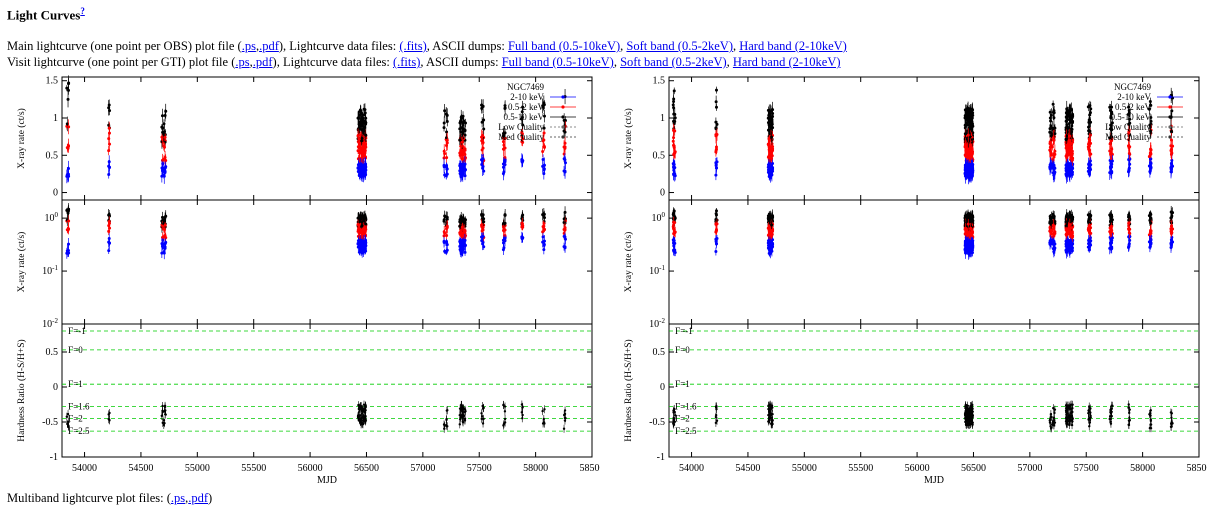  Describe the element at coordinates (557, 62) in the screenshot. I see `visit-full-band-link: Full band (0.5-10keV)` at that location.